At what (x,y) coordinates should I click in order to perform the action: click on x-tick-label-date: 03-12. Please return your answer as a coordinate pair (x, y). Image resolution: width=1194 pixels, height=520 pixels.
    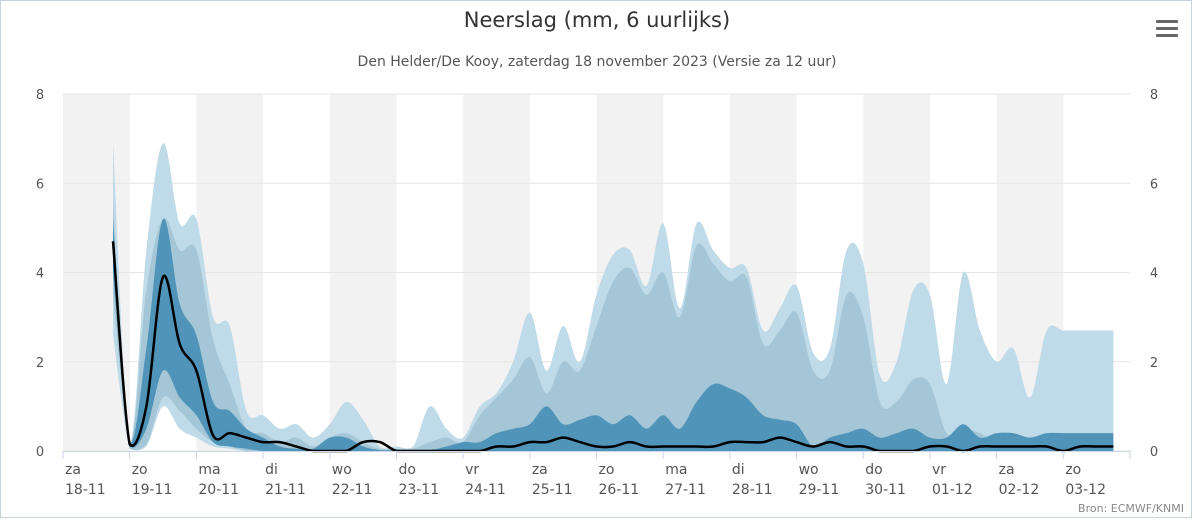
    Looking at the image, I should click on (1085, 490).